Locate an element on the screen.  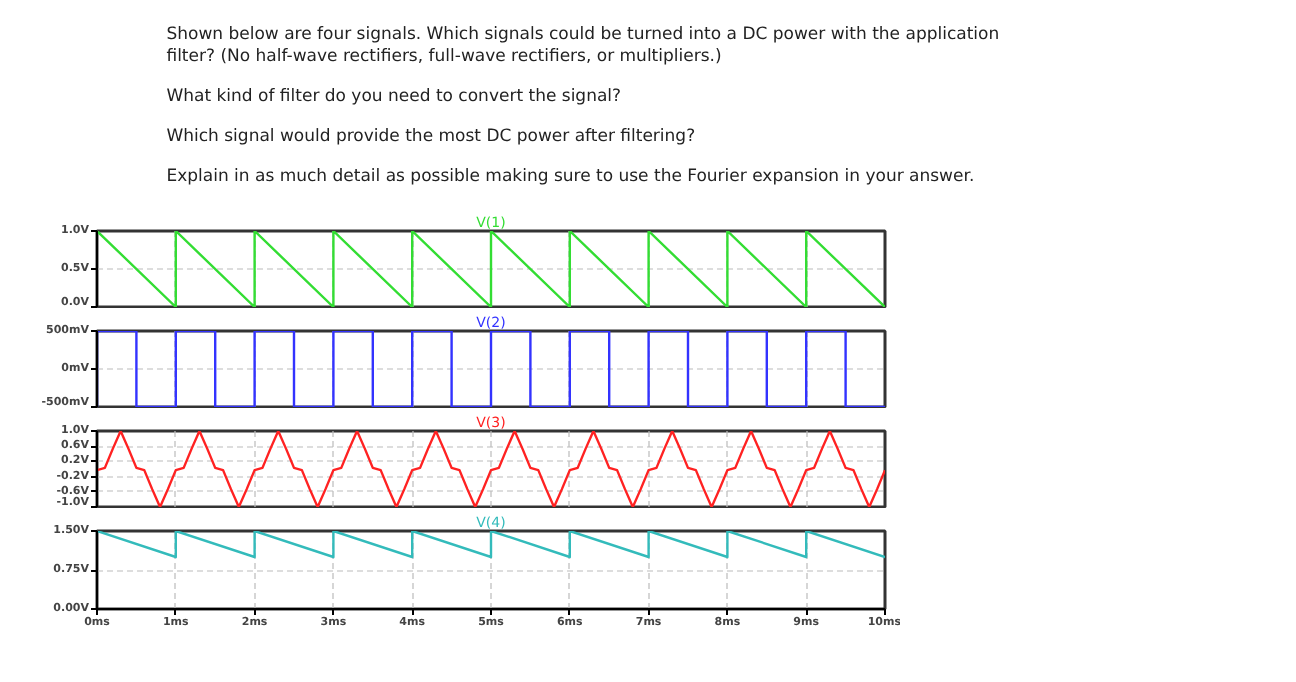
text: What kind of filter do you need to convert the signal? is located at coordinates (394, 97).